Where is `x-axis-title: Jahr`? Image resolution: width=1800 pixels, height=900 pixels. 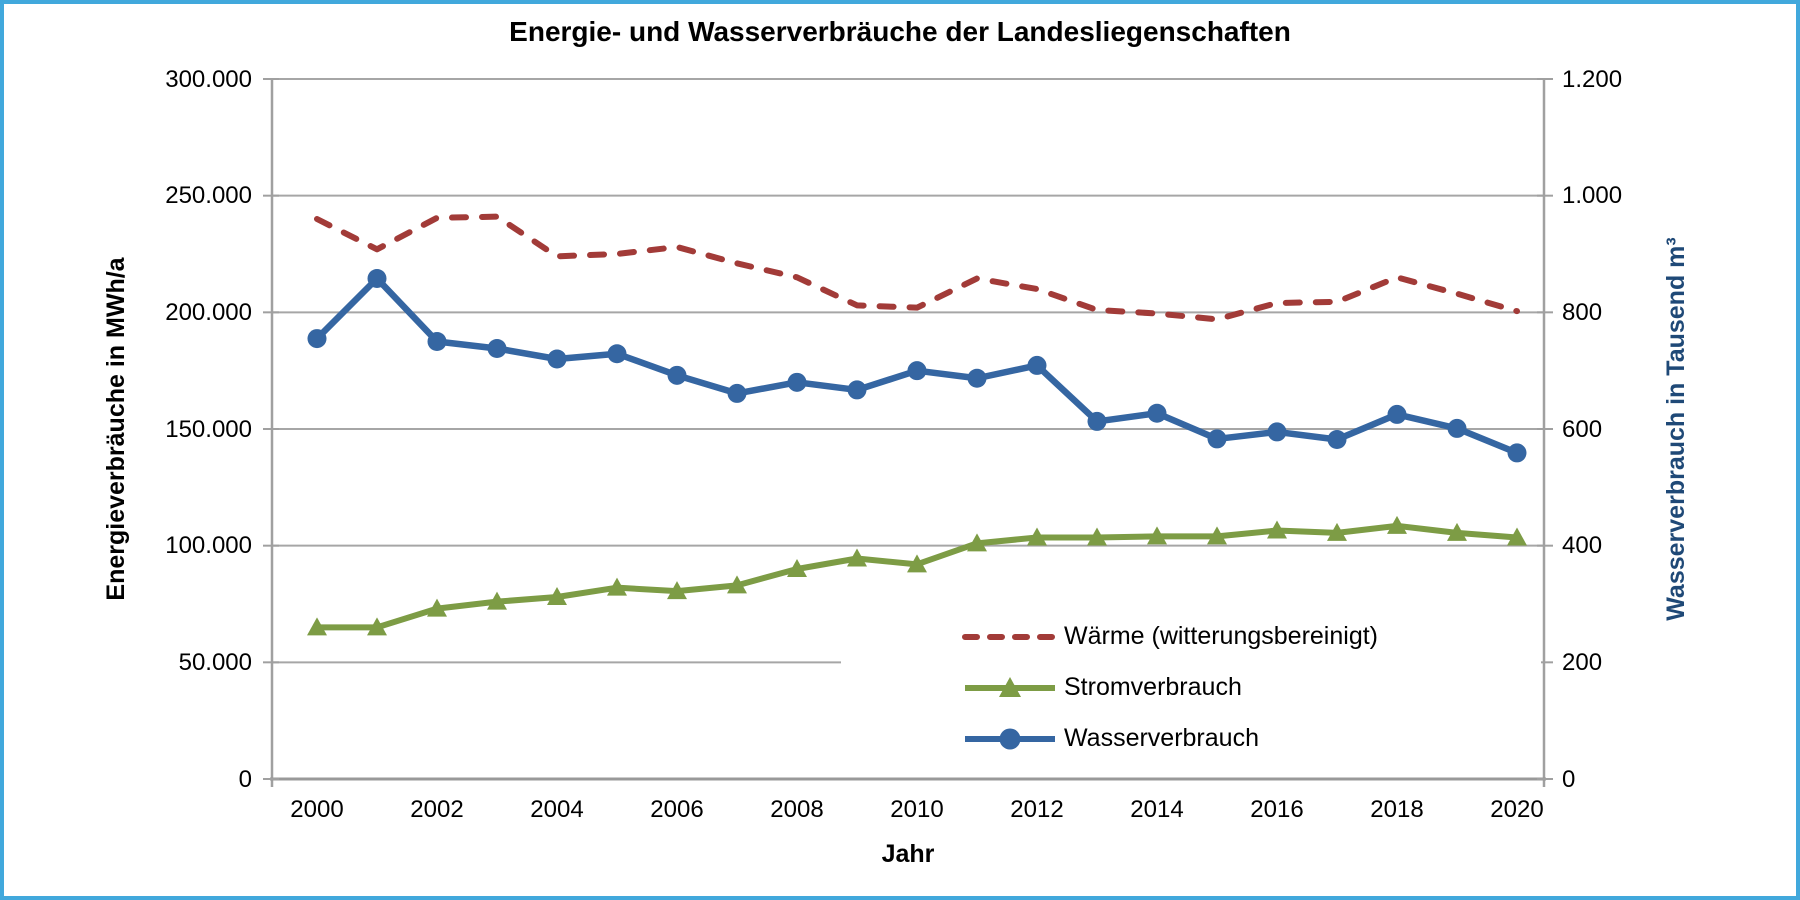
x-axis-title: Jahr is located at coordinates (908, 854).